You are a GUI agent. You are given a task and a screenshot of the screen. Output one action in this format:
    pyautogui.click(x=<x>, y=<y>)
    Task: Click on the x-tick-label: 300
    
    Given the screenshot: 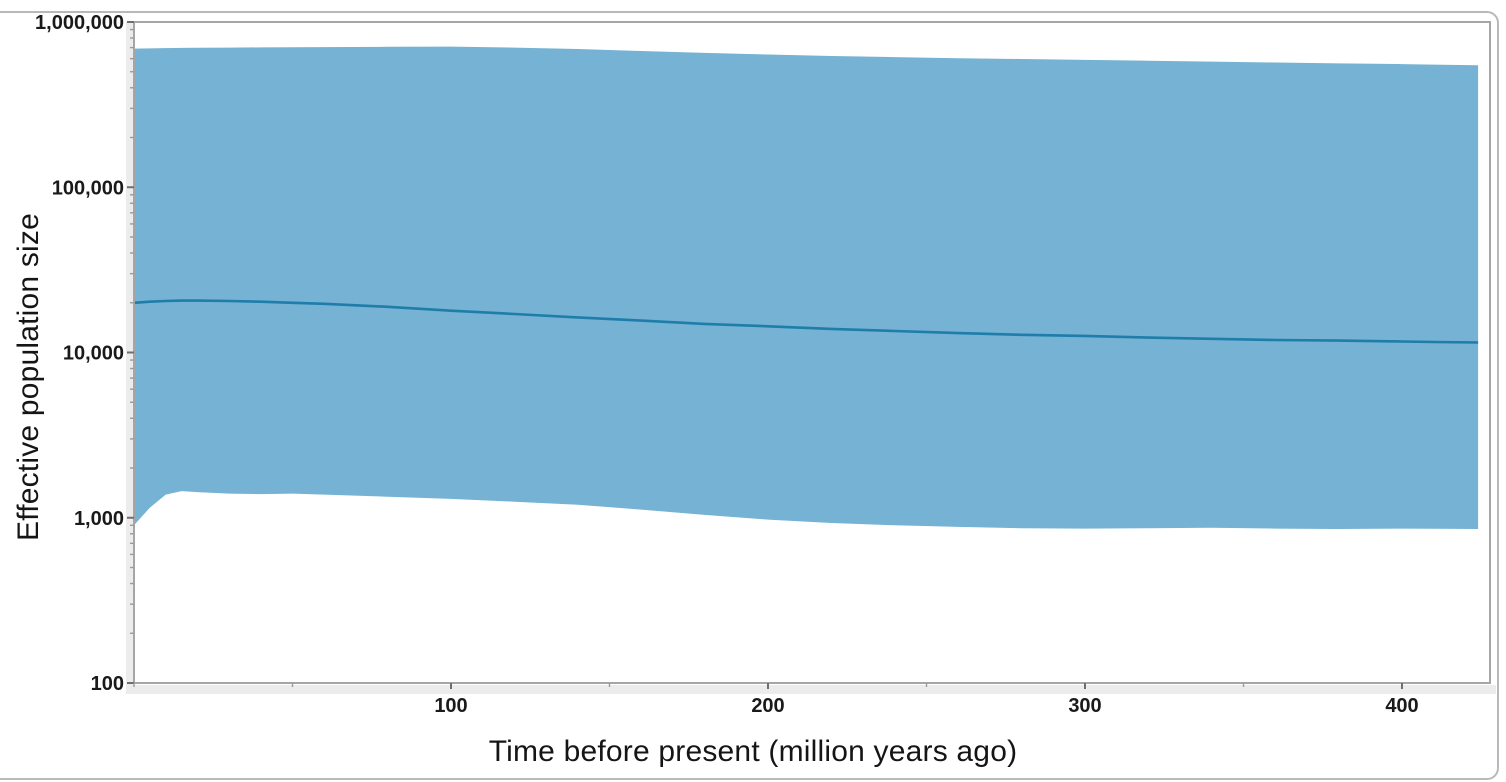 What is the action you would take?
    pyautogui.click(x=1084, y=706)
    